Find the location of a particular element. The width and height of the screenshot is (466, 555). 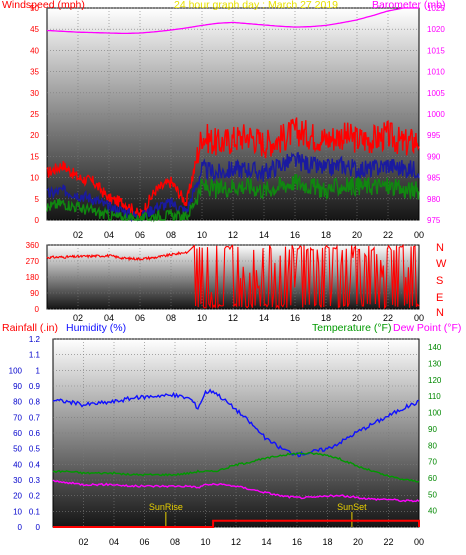

rainfall-tick-0: 0 is located at coordinates (38, 527).